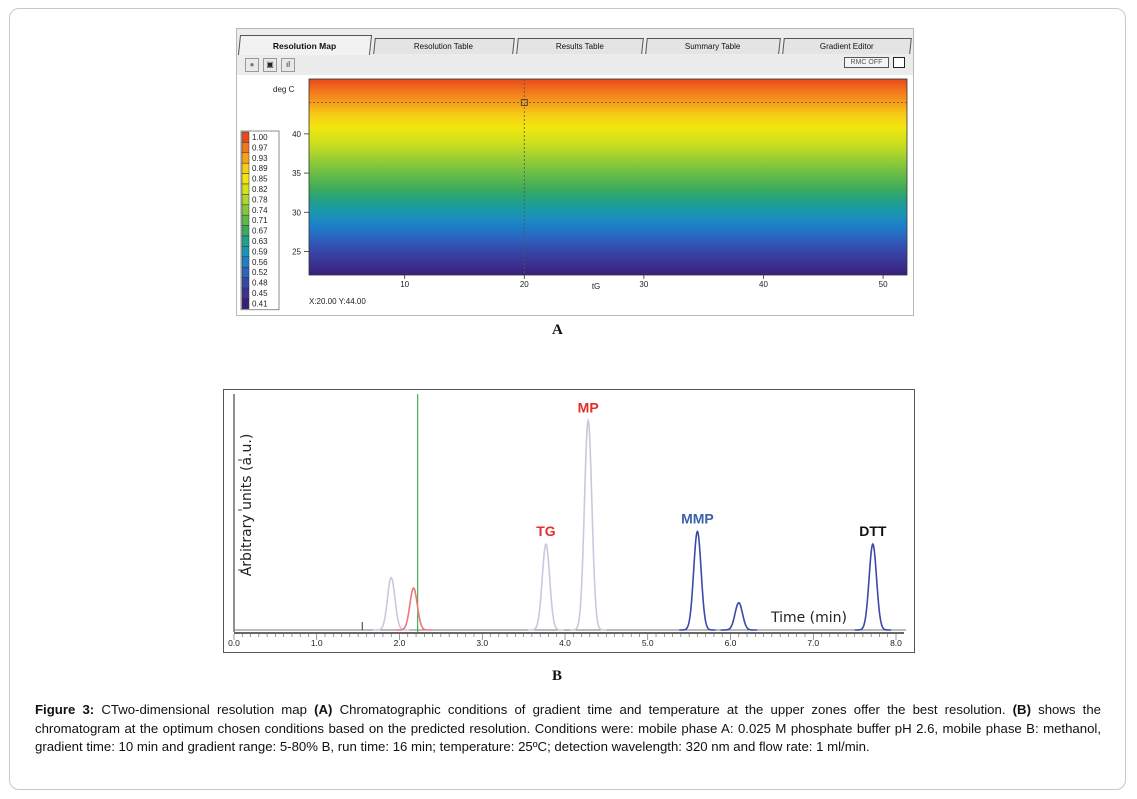 The height and width of the screenshot is (799, 1137). I want to click on tab-resolution-table: Resolution Table, so click(444, 46).